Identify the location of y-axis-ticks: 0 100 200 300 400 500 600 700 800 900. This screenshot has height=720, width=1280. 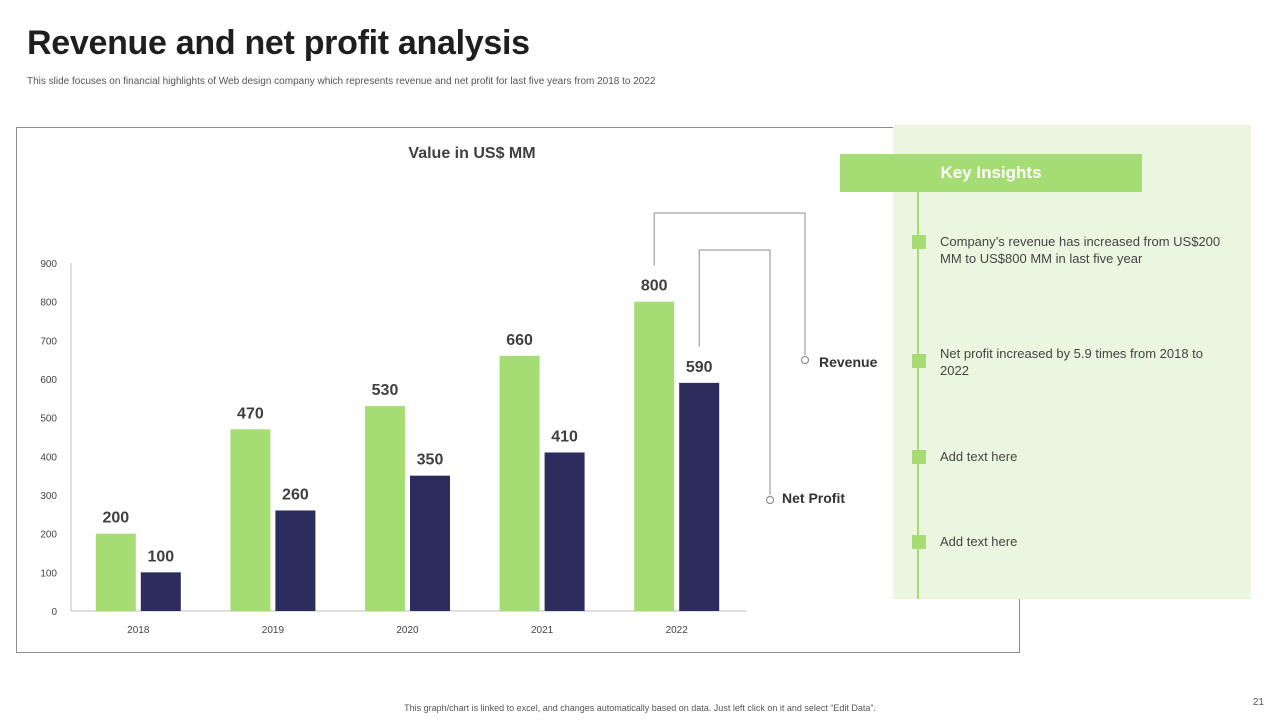
(48, 438).